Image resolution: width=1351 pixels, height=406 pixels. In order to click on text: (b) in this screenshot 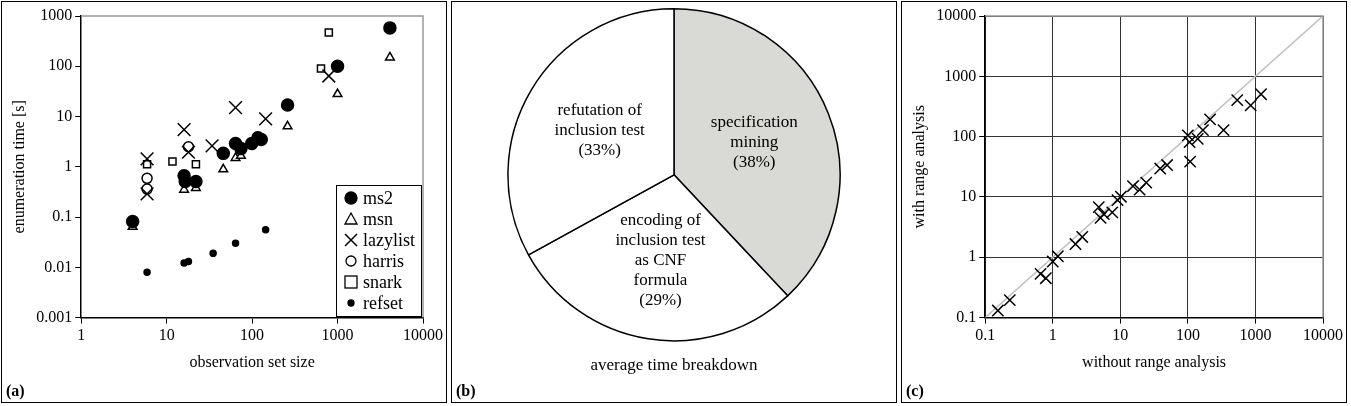, I will do `click(466, 391)`.